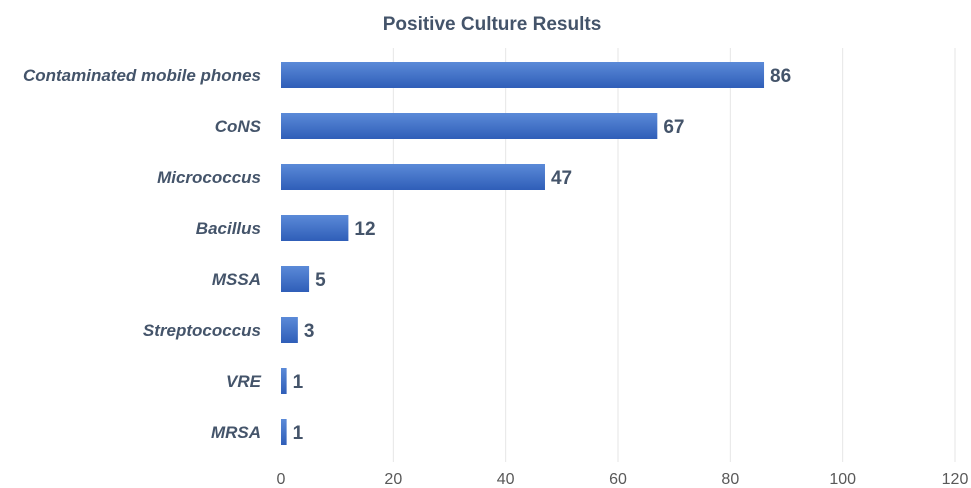 The image size is (971, 488). I want to click on category-label: MSSA, so click(236, 279).